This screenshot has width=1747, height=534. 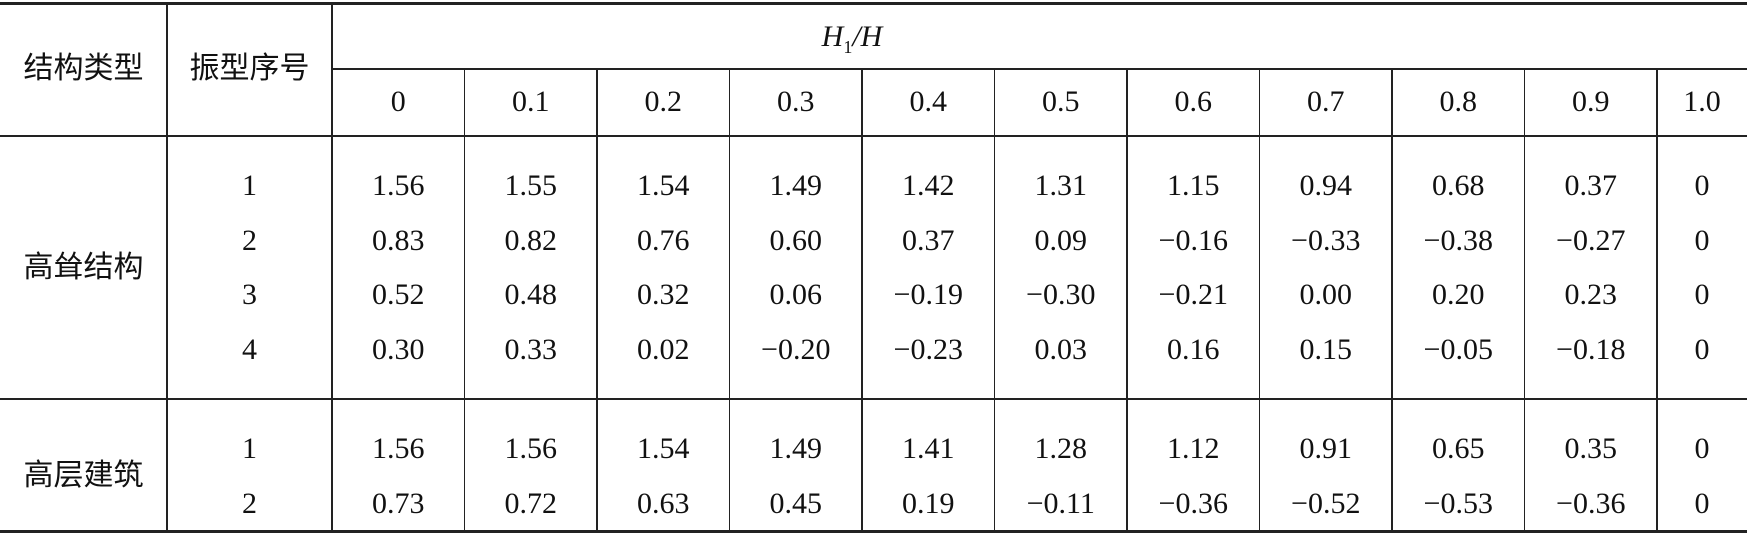 I want to click on cell-value: −0.21, so click(x=1193, y=294).